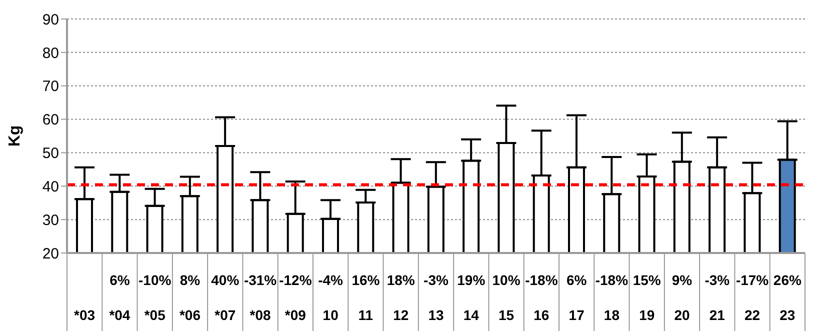 The height and width of the screenshot is (331, 817). What do you see at coordinates (471, 280) in the screenshot?
I see `text: 19%` at bounding box center [471, 280].